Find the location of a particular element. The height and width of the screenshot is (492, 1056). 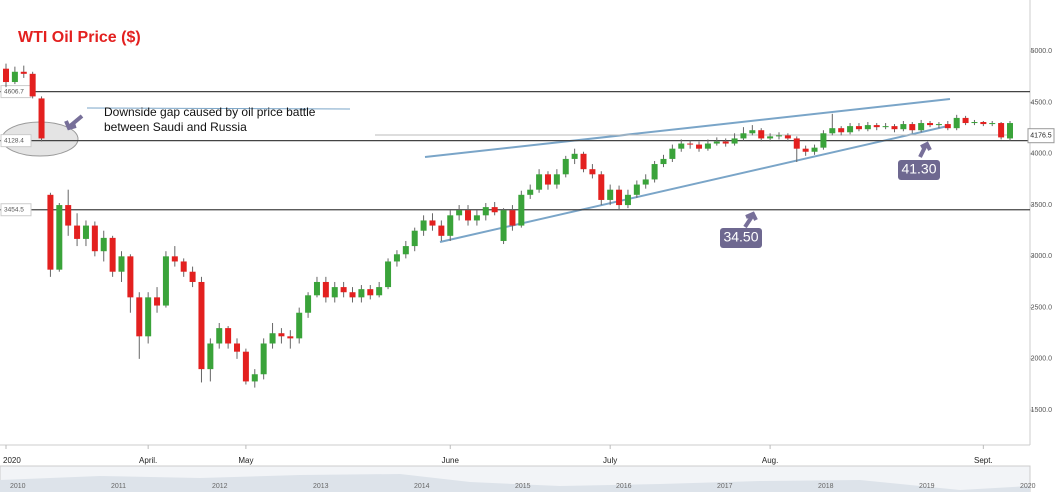

navigator-label: 2017 is located at coordinates (725, 486).